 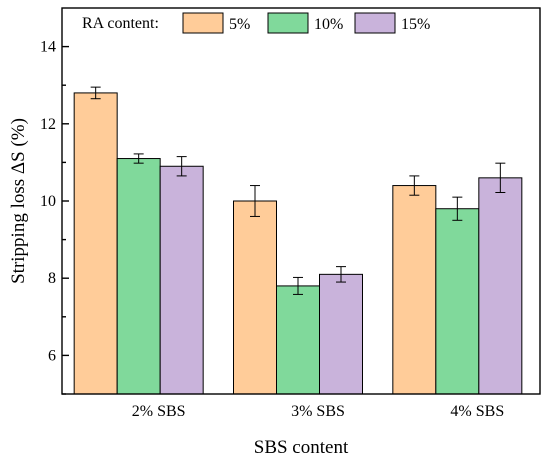 I want to click on y-tick-label: 8, so click(x=52, y=278).